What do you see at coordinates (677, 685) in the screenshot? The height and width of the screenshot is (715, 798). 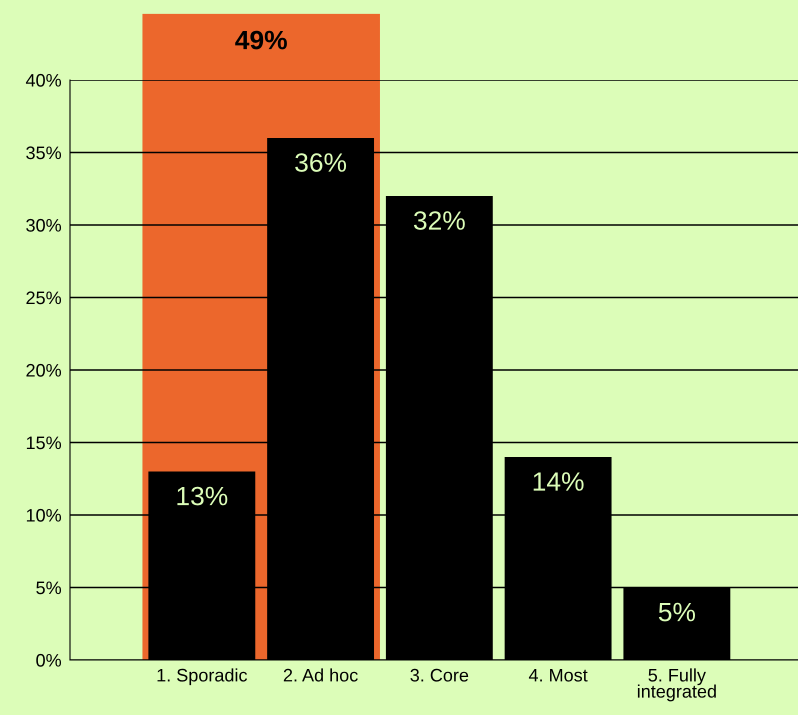 I see `x-tick-label: 5. Fully integrated` at bounding box center [677, 685].